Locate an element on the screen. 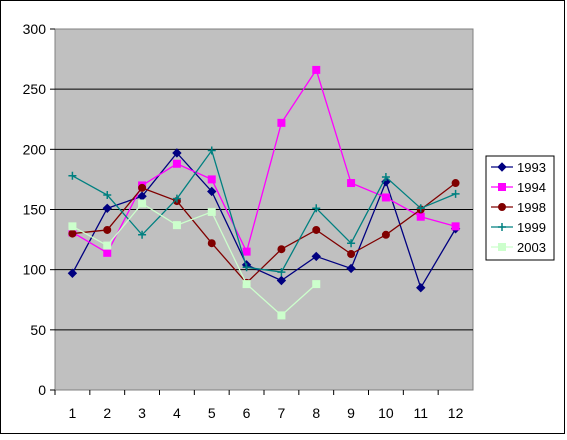 The width and height of the screenshot is (567, 440). legend-entry-1994: 1994 is located at coordinates (518, 187).